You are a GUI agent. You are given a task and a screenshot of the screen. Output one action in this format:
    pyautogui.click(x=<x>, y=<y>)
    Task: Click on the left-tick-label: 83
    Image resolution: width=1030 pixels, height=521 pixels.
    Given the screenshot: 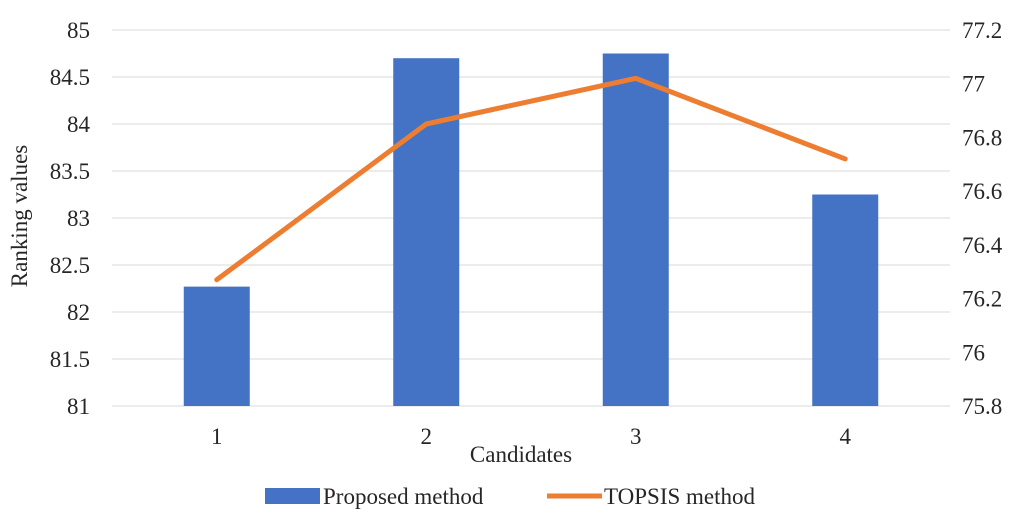 What is the action you would take?
    pyautogui.click(x=78, y=218)
    